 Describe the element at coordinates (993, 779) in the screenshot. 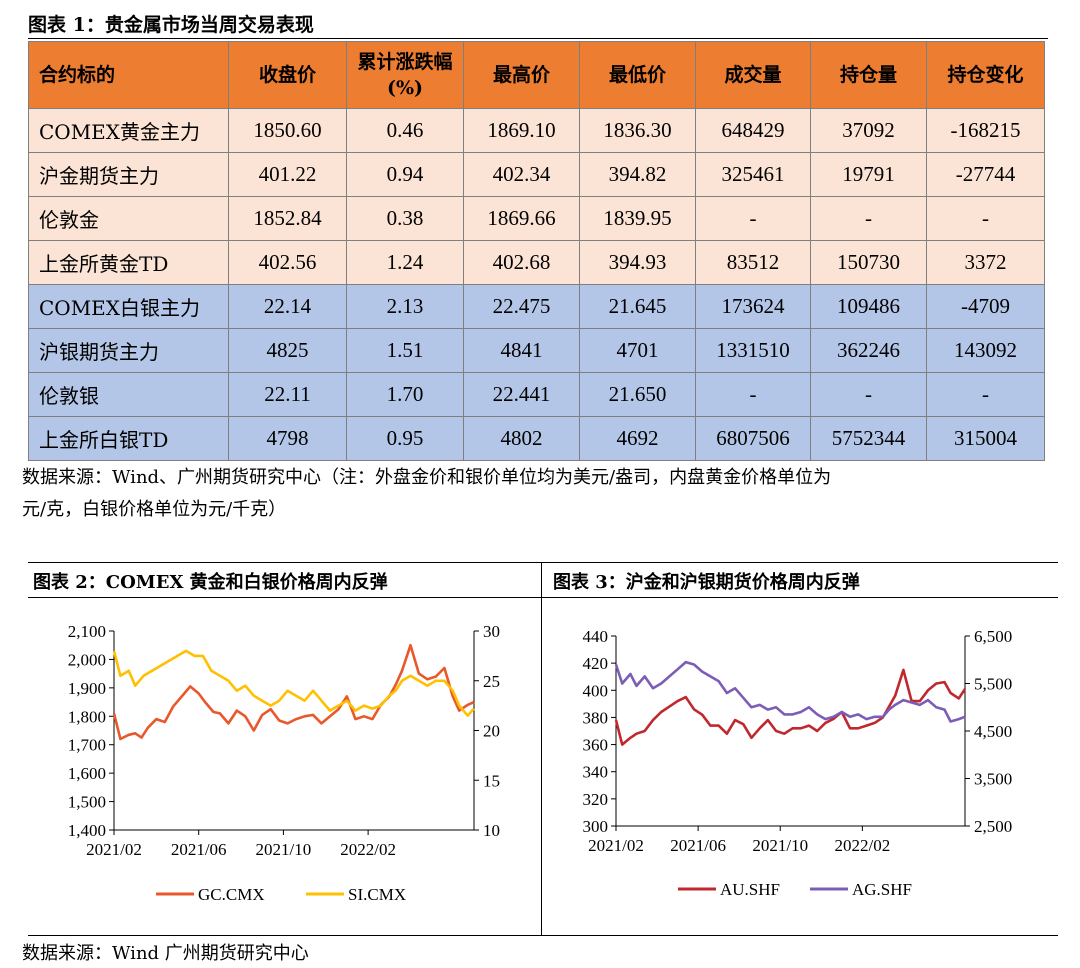

I see `y-right-tick-label: 3,500` at that location.